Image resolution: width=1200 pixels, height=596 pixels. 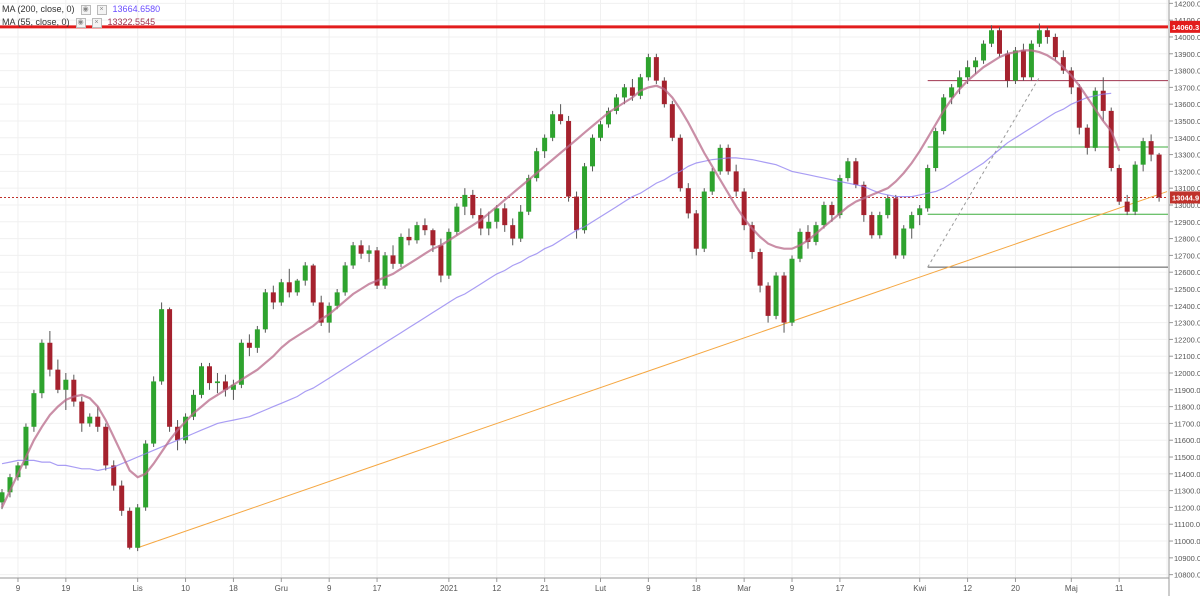 I want to click on legend-ma200: MA (200, close, 0) ◉ × 13664.6580, so click(x=81, y=9).